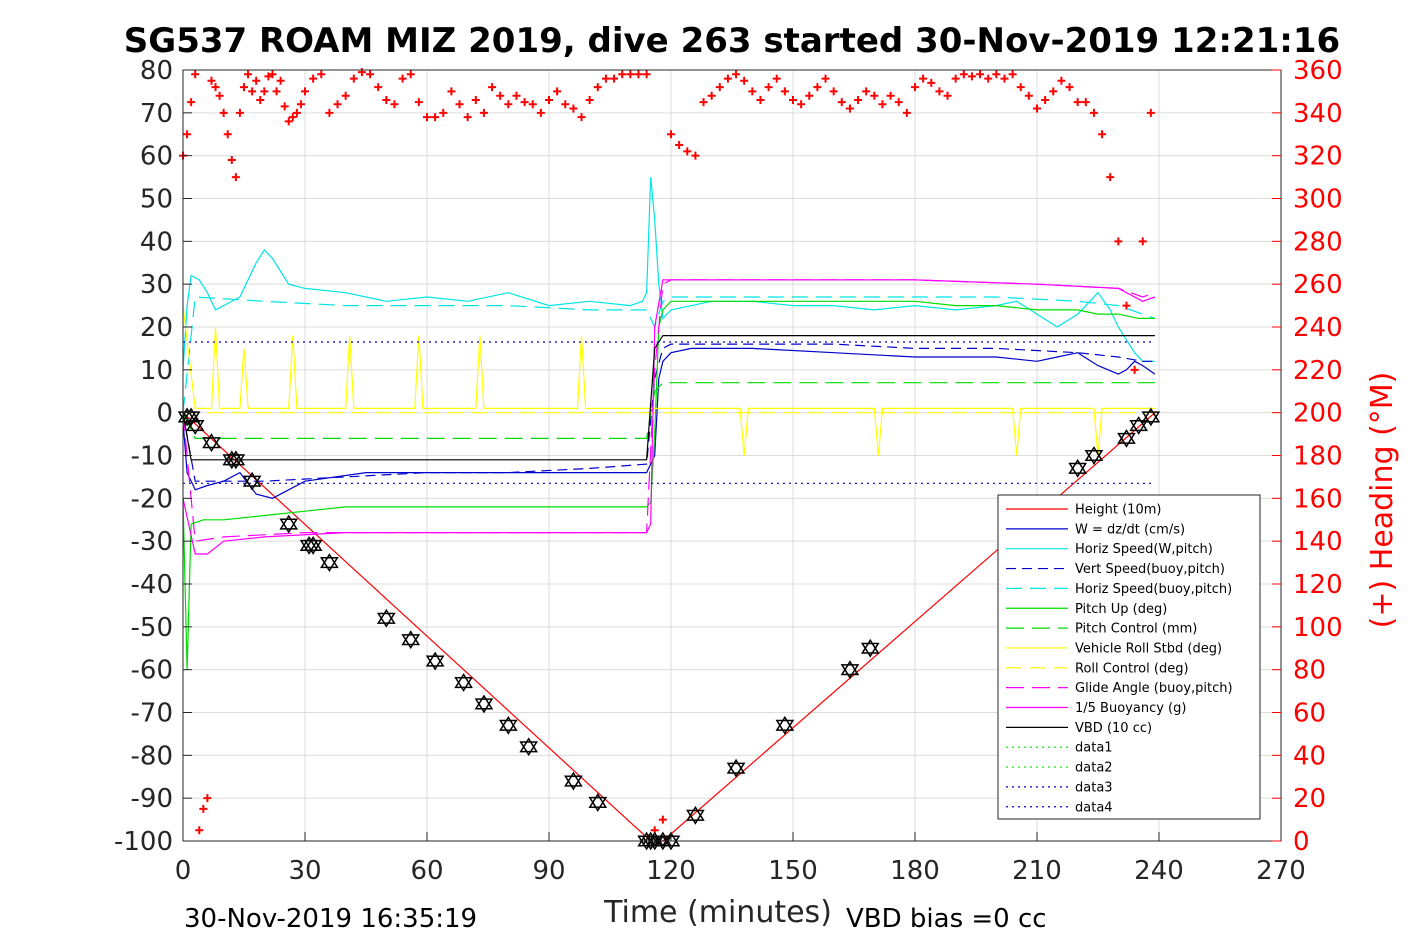 The image size is (1417, 945). I want to click on x-tick-label: 270, so click(1281, 871).